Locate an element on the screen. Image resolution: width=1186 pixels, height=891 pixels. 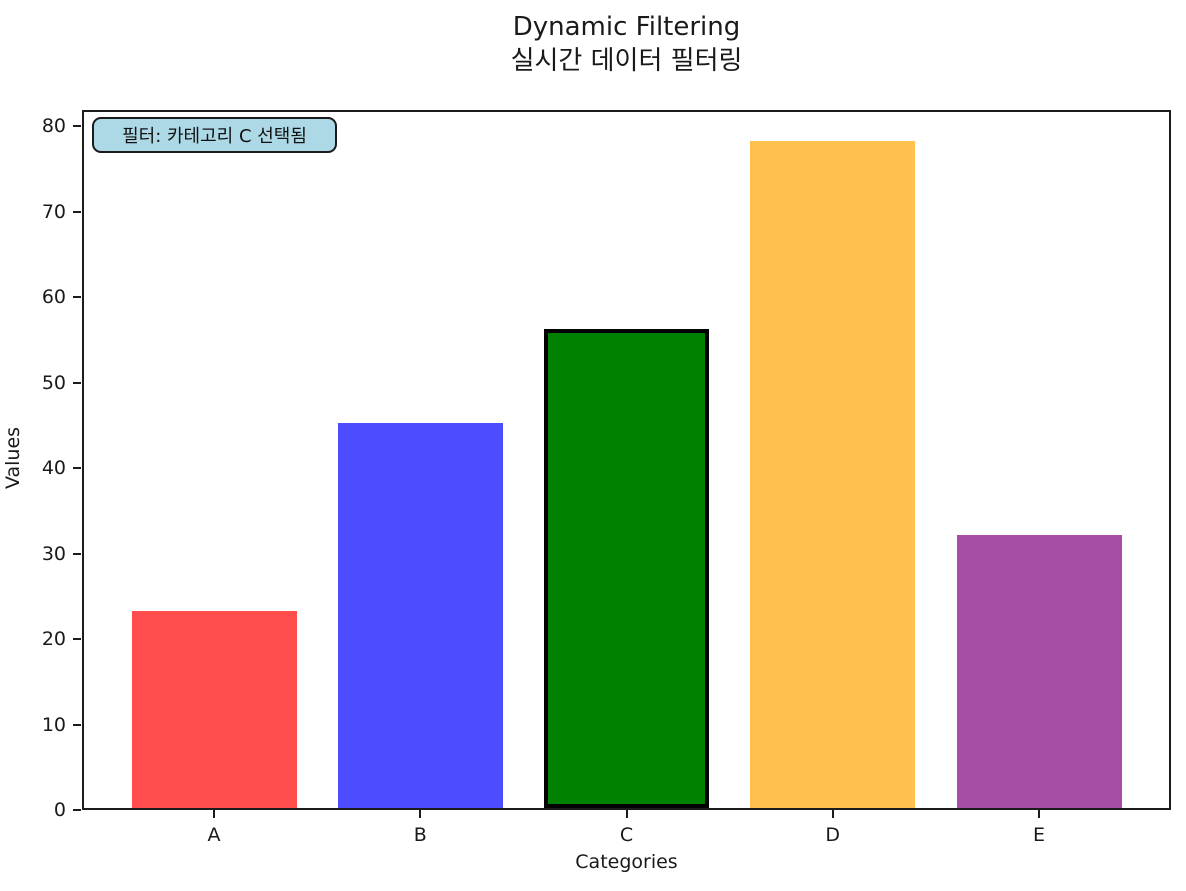
x-axis-label: Categories is located at coordinates (626, 862).